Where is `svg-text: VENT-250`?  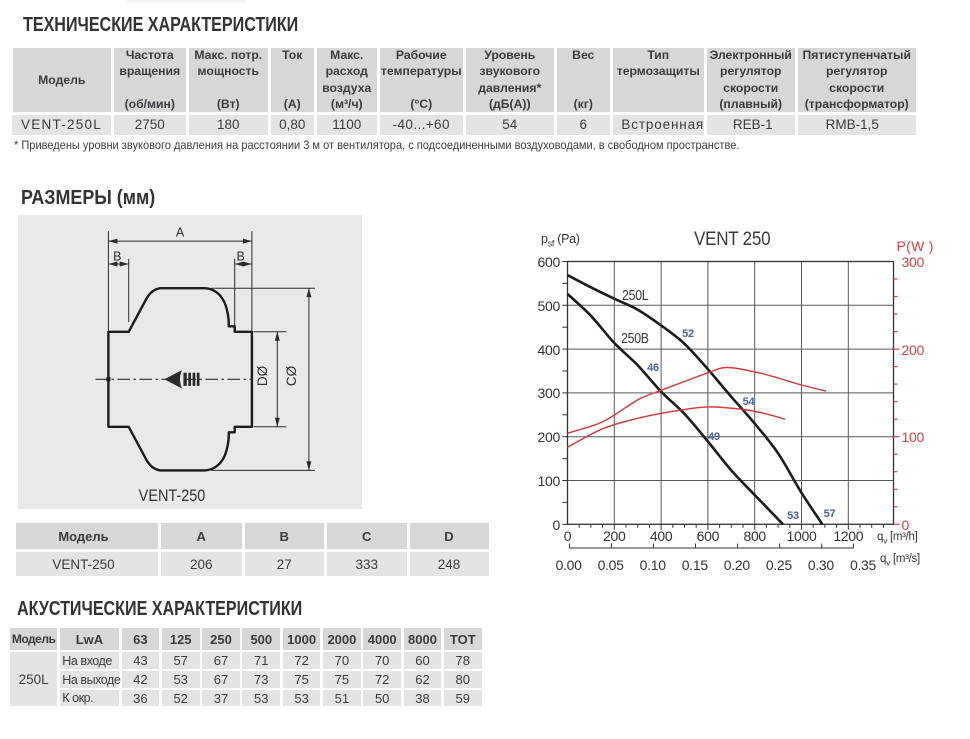 svg-text: VENT-250 is located at coordinates (171, 496).